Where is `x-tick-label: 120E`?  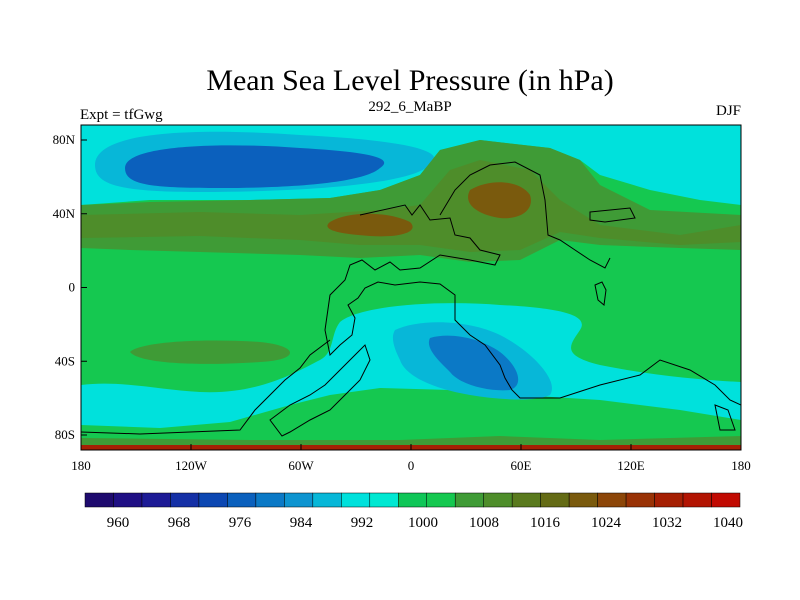 x-tick-label: 120E is located at coordinates (631, 465).